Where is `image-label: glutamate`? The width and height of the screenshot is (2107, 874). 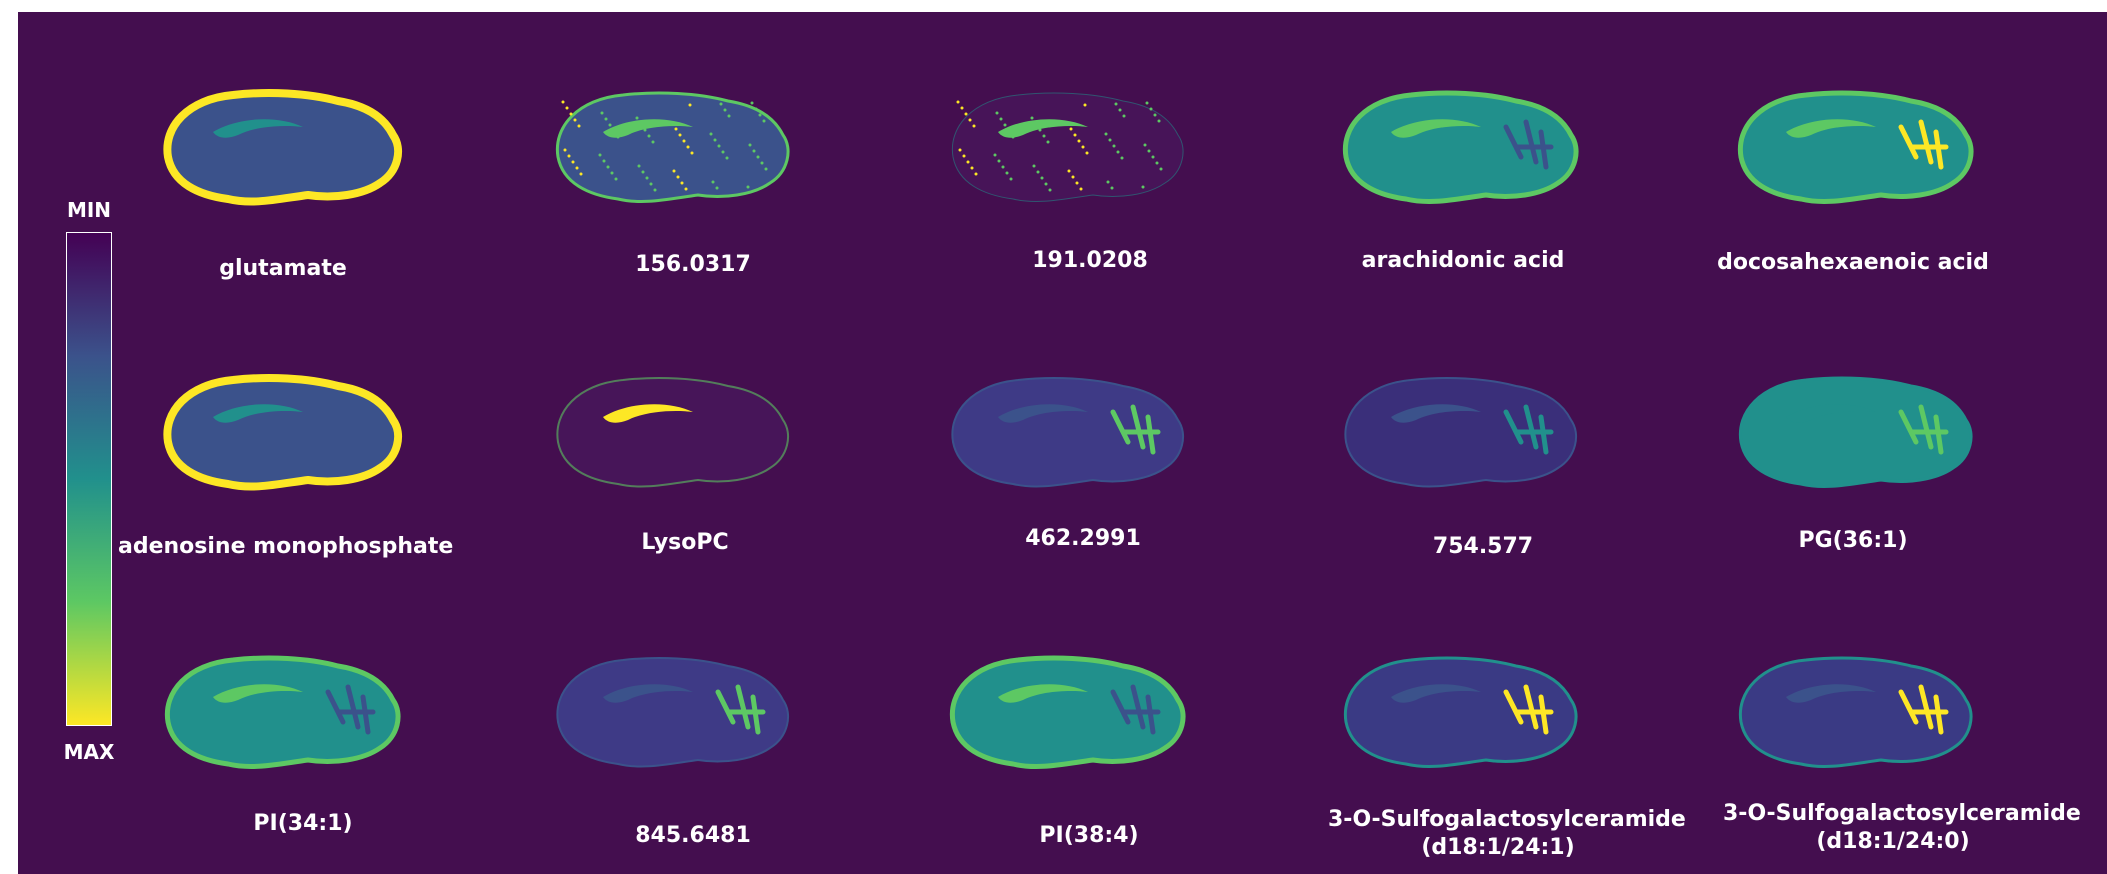
image-label: glutamate is located at coordinates (283, 268).